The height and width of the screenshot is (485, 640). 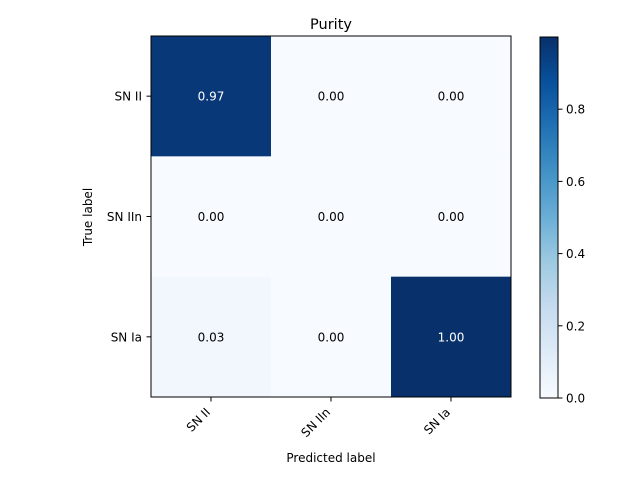 I want to click on cell-value-label-0-0: 0.97, so click(x=211, y=97).